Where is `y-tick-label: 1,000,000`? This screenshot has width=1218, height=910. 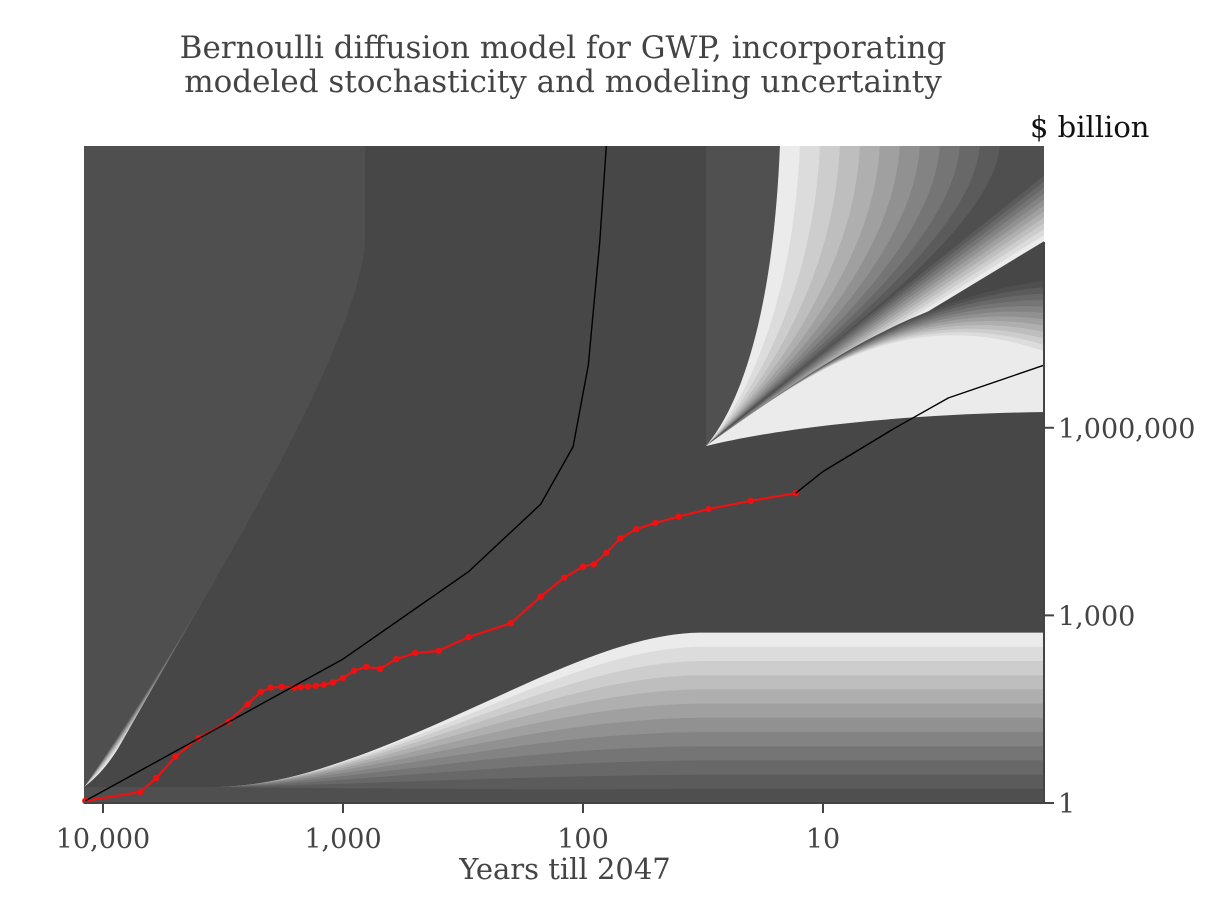
y-tick-label: 1,000,000 is located at coordinates (1126, 429).